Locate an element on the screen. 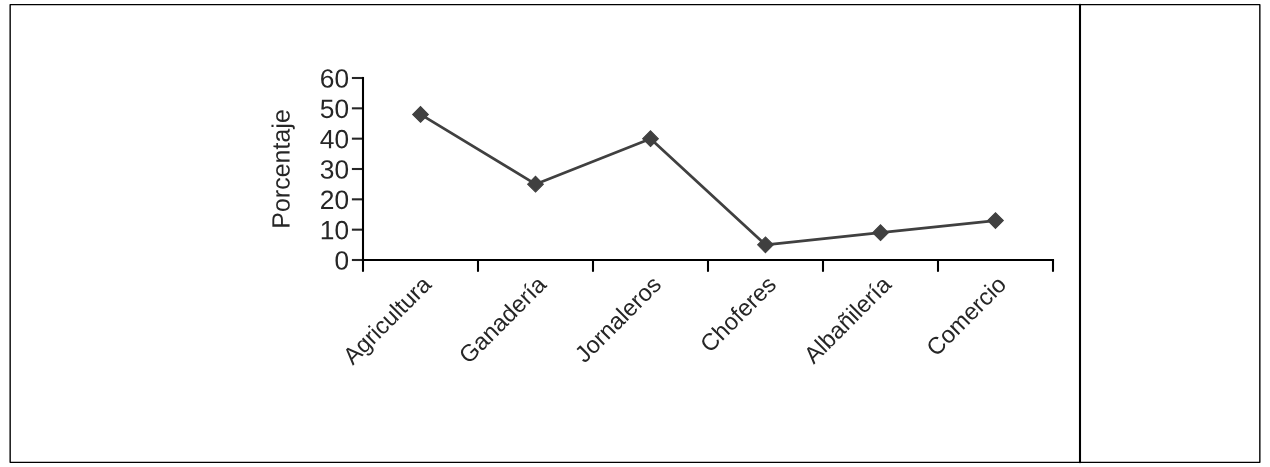 This screenshot has height=467, width=1270. y-tick-label: 0 is located at coordinates (342, 260).